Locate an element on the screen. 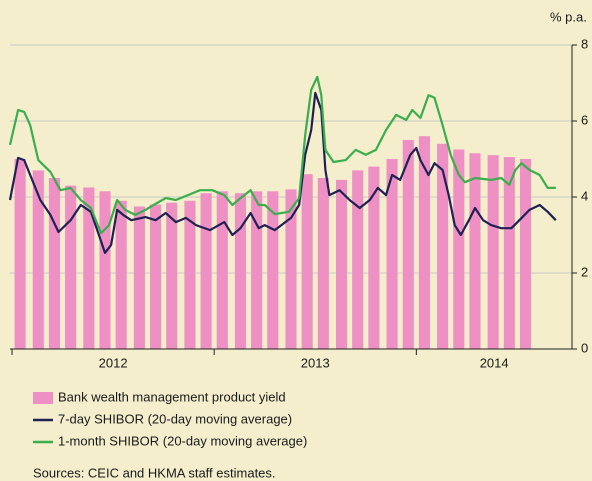 This screenshot has width=592, height=481. x-tick-label: 2012 is located at coordinates (113, 362).